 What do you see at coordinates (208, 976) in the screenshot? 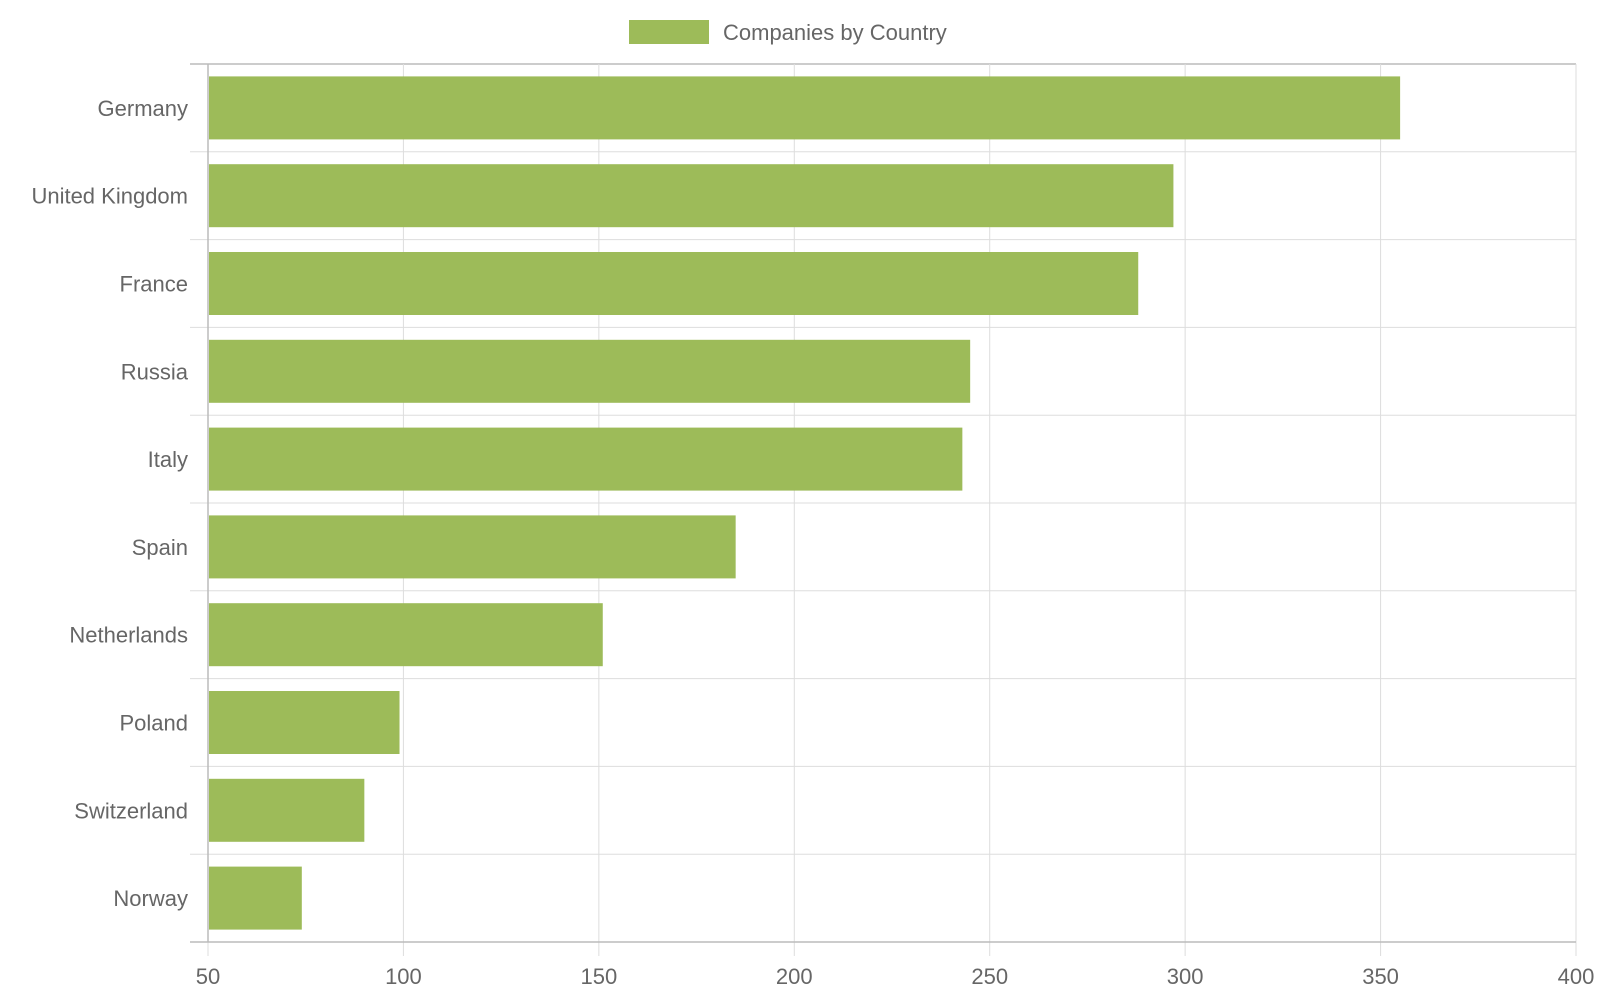
I see `x-tick-label: 50` at bounding box center [208, 976].